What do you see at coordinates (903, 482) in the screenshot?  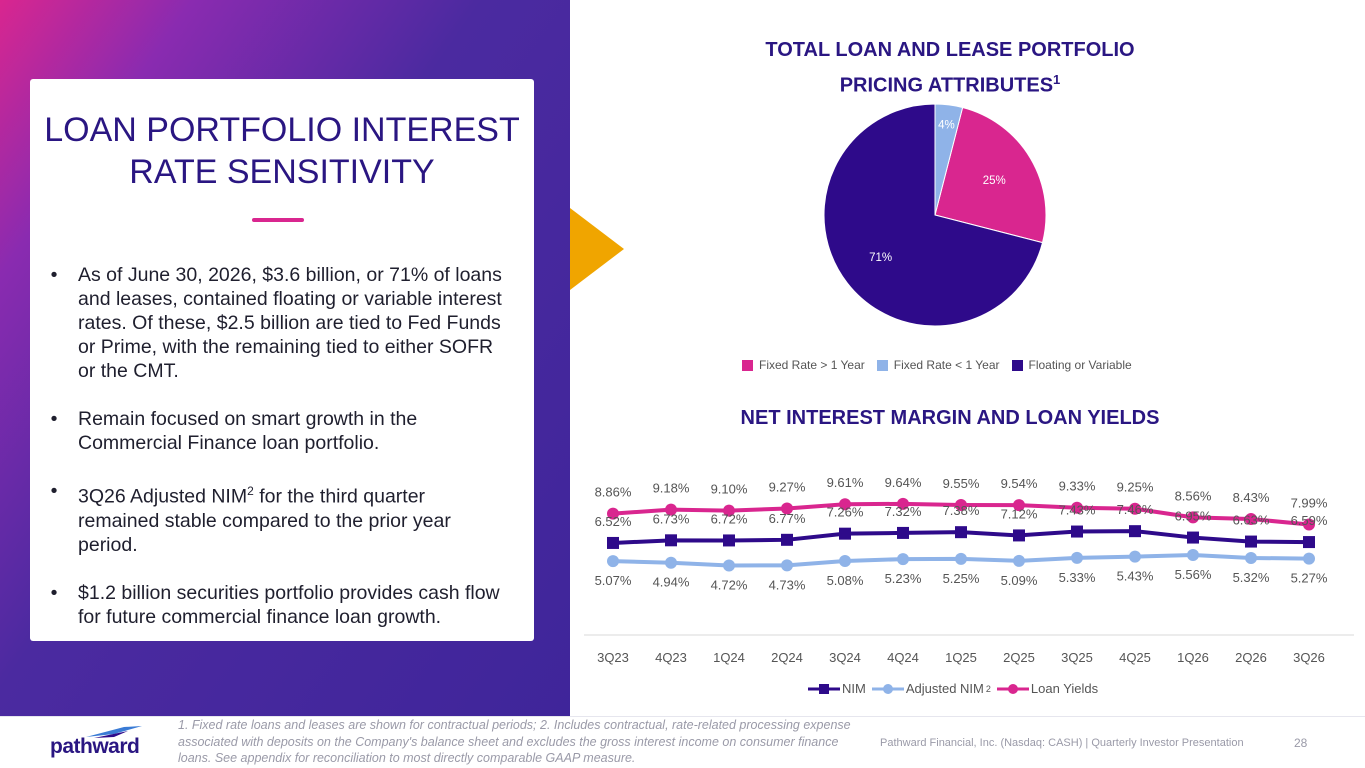 I see `data-label: 9.64%` at bounding box center [903, 482].